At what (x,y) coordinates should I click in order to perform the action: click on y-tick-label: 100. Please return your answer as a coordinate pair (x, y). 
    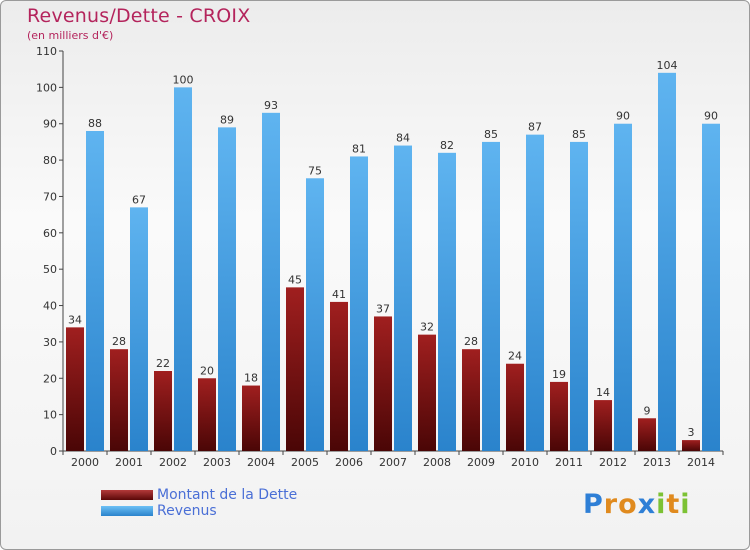
    Looking at the image, I should click on (46, 87).